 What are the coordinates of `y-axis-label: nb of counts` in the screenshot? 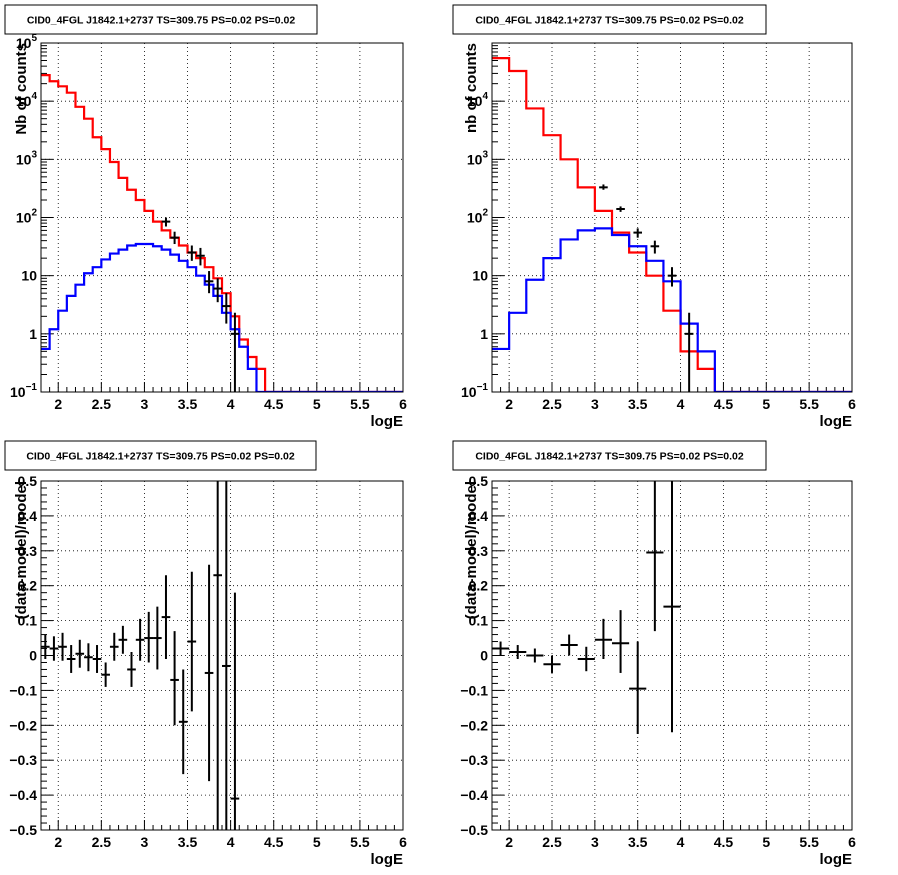 It's located at (471, 88).